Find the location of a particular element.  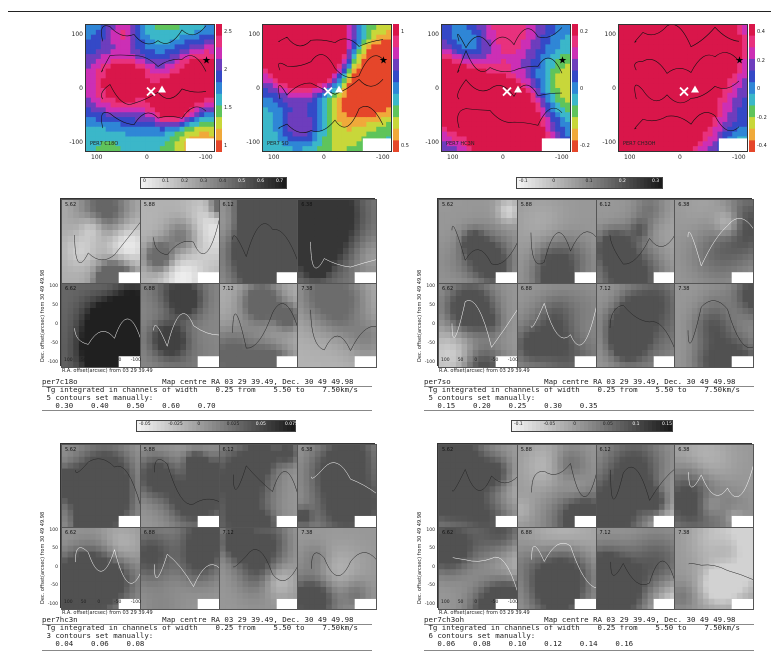

channel-panel: 5.88 is located at coordinates (179, 241).